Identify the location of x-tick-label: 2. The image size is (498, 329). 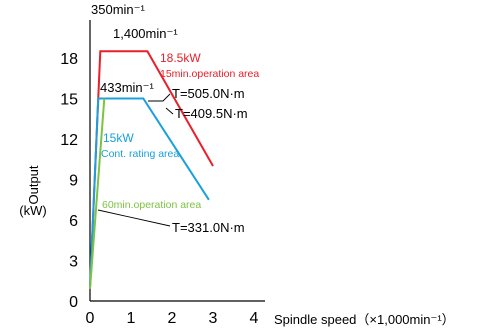
(172, 318).